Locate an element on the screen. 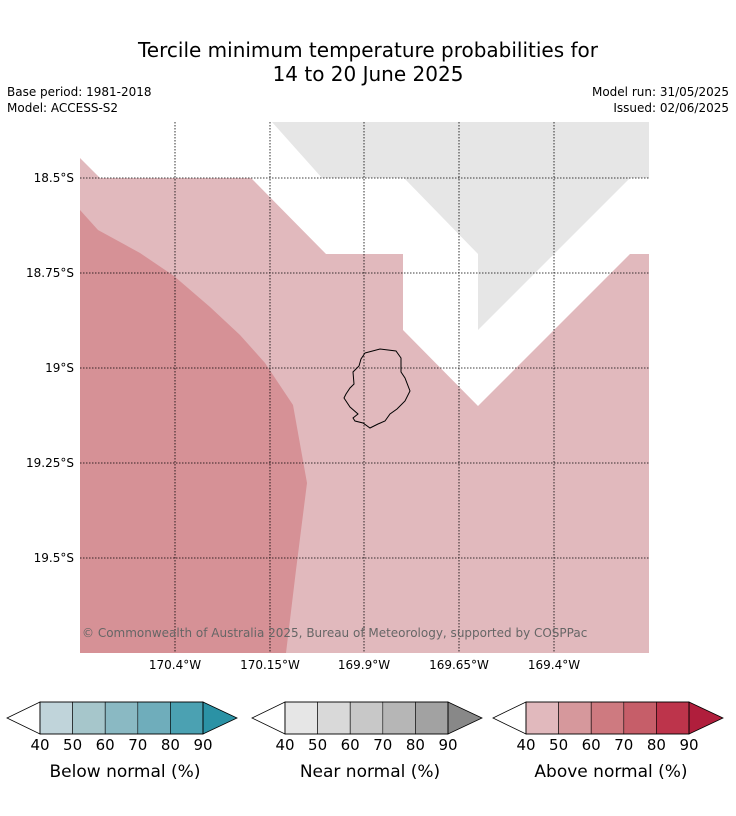  longitude-labels: 170.4°W 170.15°W 169.9°W 169.65°W 169.4°W is located at coordinates (364, 665).